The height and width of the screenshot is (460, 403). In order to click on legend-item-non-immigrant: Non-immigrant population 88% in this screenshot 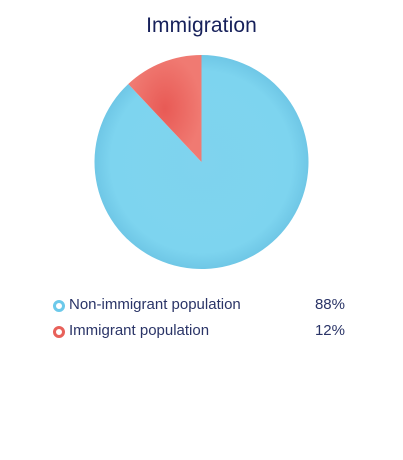, I will do `click(199, 309)`.